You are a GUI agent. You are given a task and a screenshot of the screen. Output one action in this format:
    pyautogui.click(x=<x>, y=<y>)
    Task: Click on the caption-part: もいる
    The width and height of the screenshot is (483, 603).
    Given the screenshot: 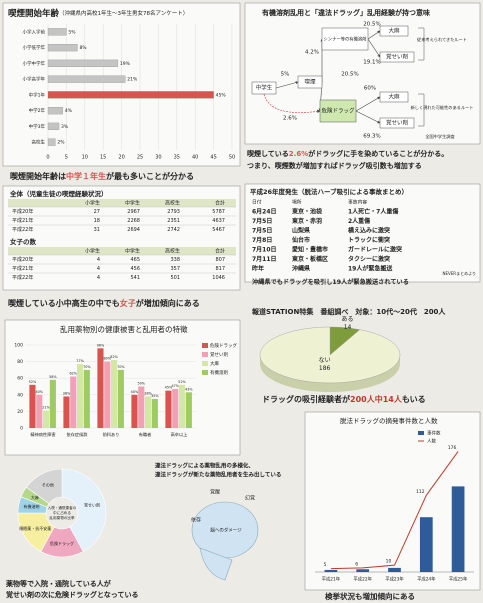 What is the action you would take?
    pyautogui.click(x=414, y=399)
    